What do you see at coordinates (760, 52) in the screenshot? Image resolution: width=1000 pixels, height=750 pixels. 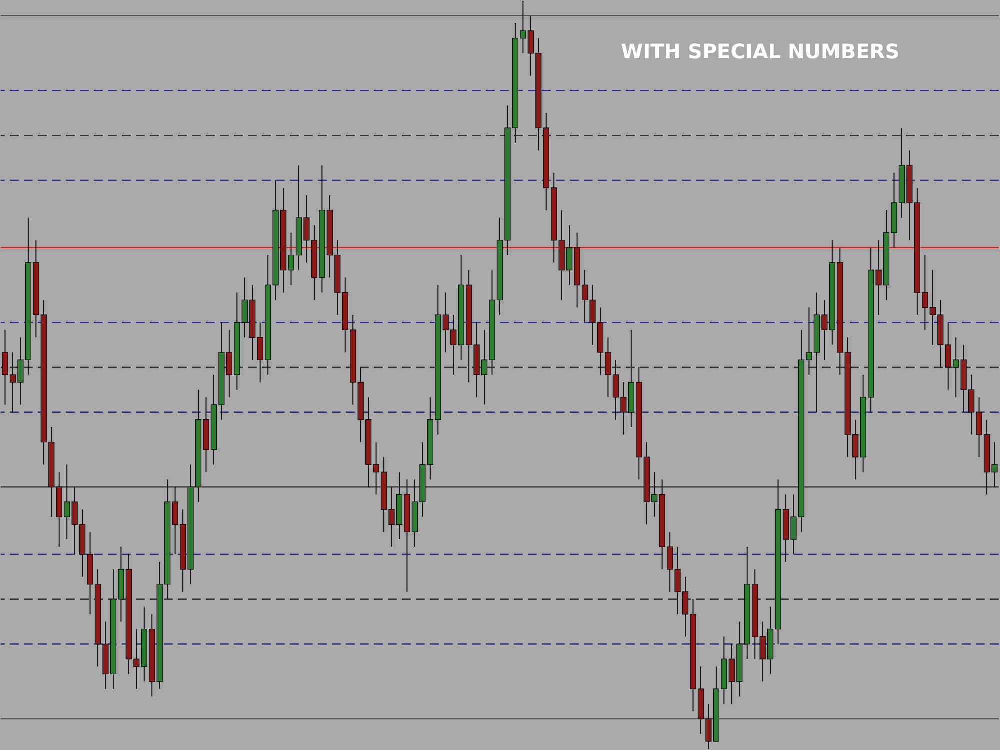 I see `text: WITH SPECIAL NUMBERS` at bounding box center [760, 52].